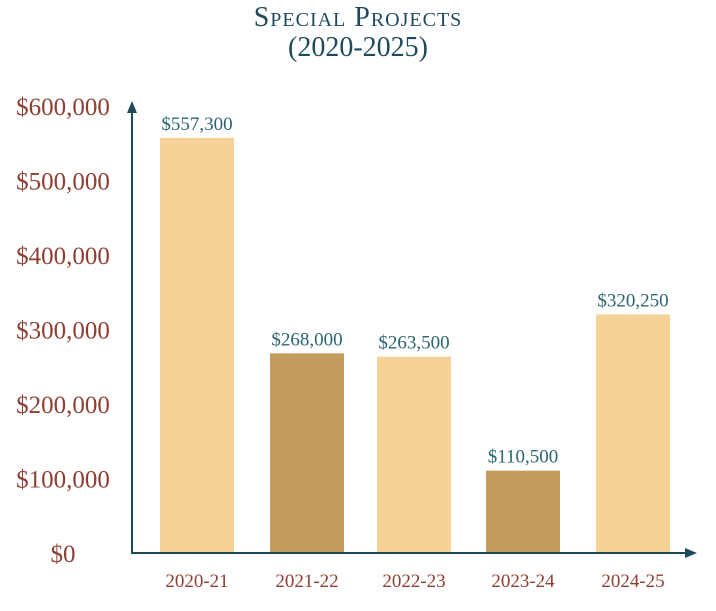 This screenshot has height=611, width=716. I want to click on x-tick-label: 2023-24, so click(523, 581).